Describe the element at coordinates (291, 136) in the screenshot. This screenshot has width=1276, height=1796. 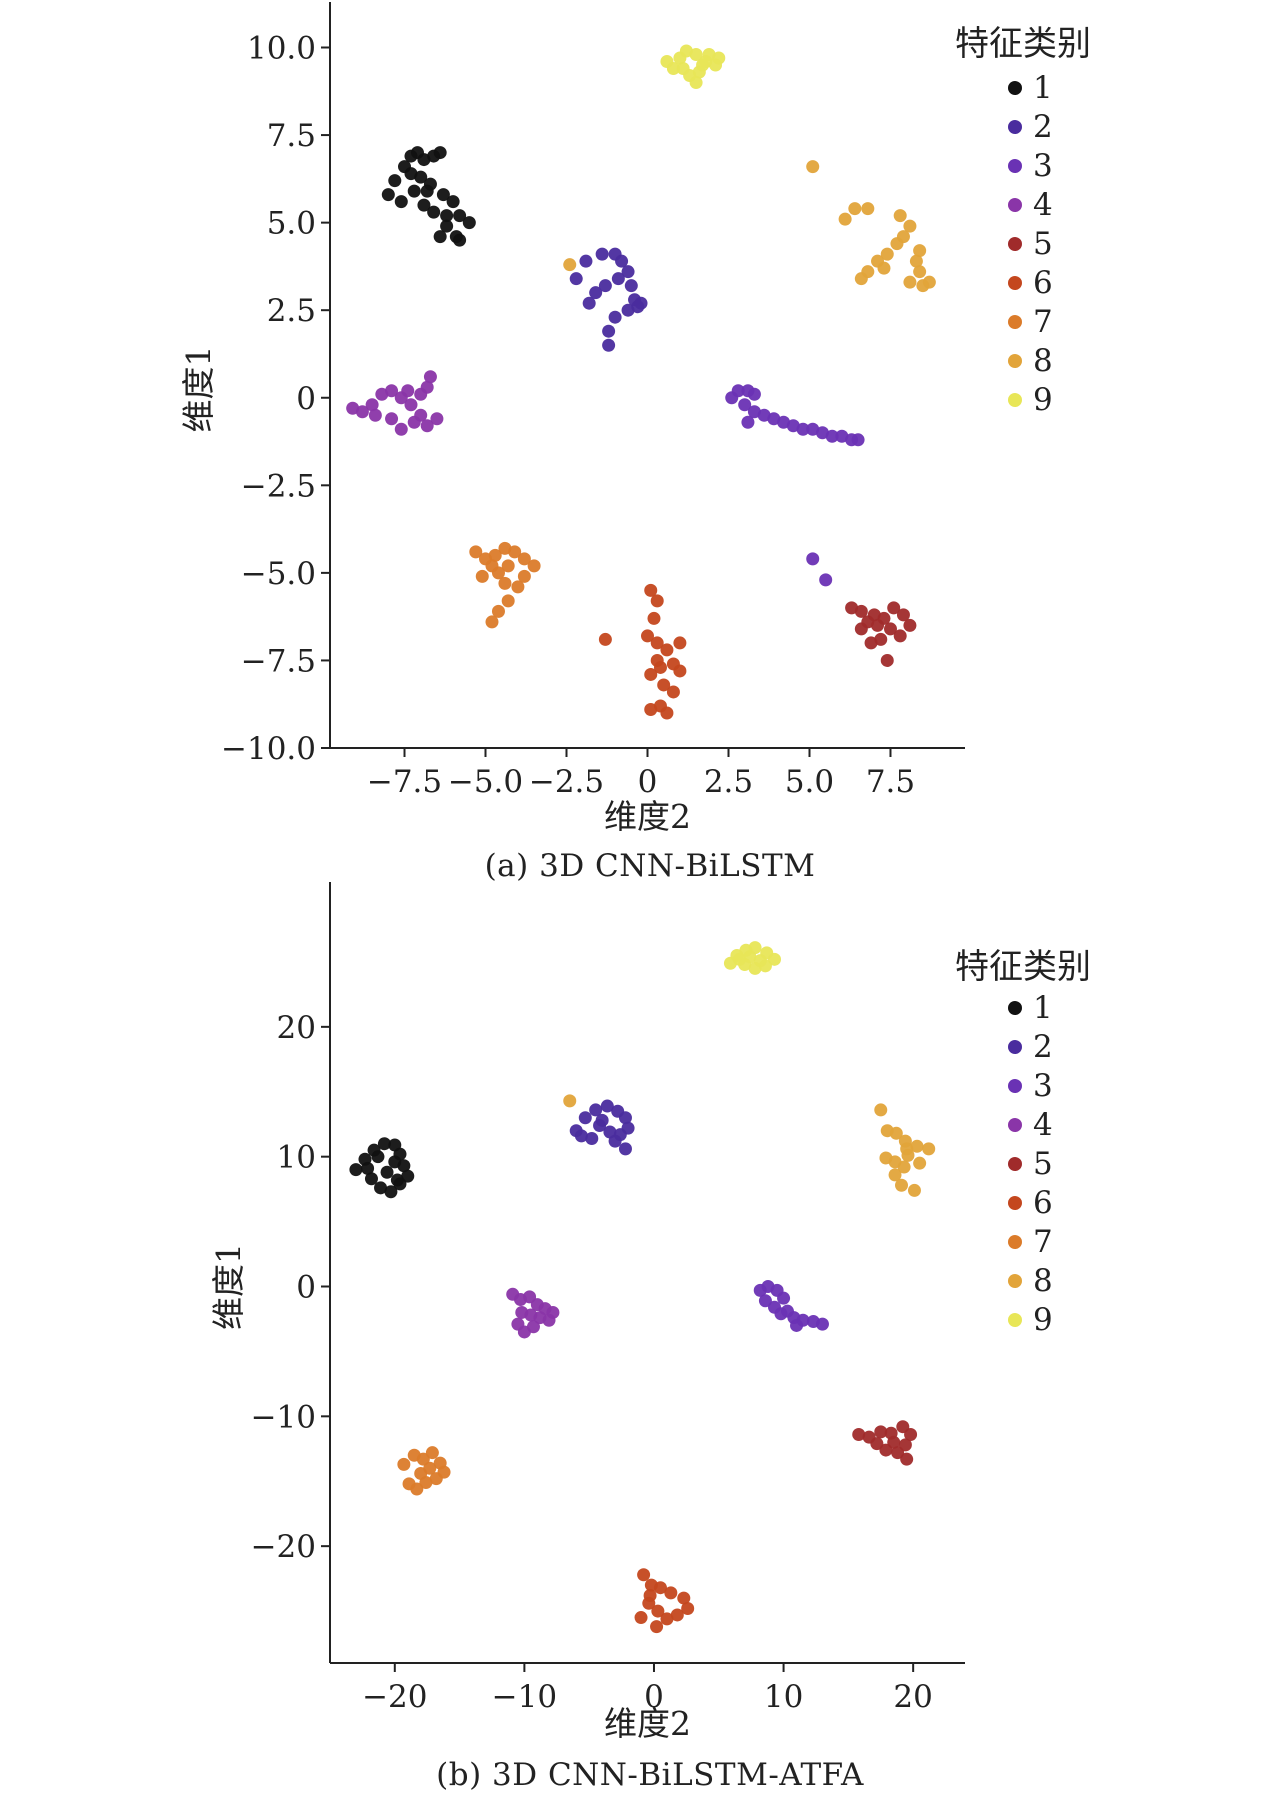
I see `y-tick-label: 7.5` at that location.